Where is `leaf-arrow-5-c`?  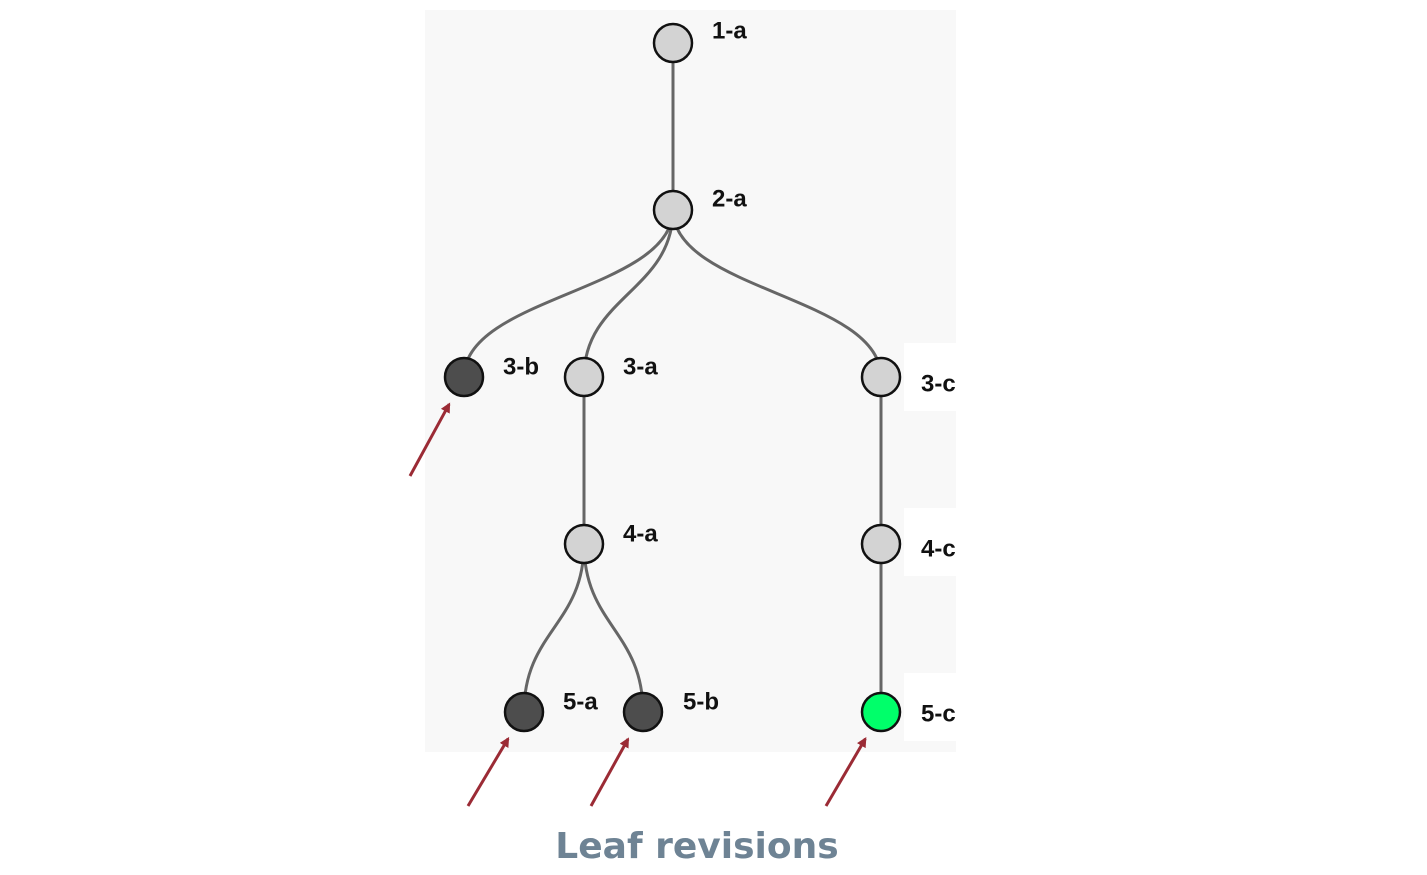
leaf-arrow-5-c is located at coordinates (845, 772).